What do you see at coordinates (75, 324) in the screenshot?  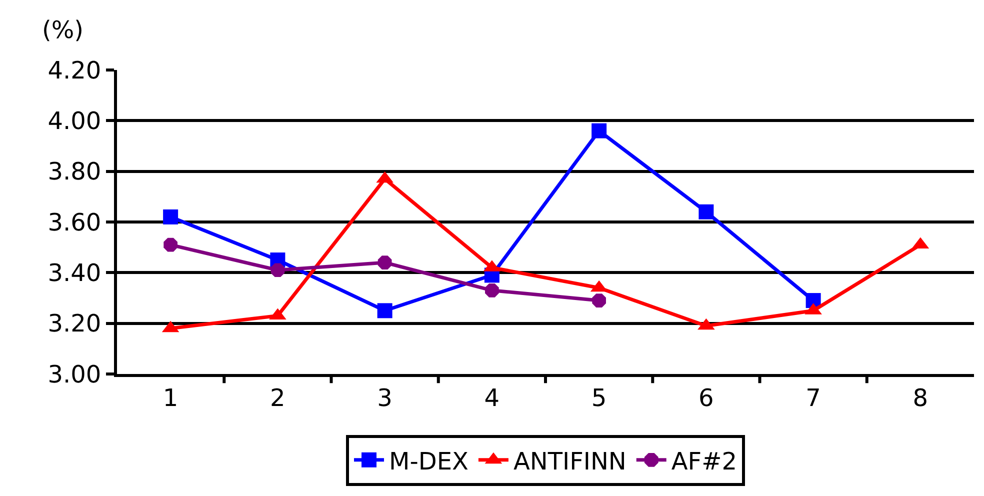 I see `y-tick-label: 3.20` at bounding box center [75, 324].